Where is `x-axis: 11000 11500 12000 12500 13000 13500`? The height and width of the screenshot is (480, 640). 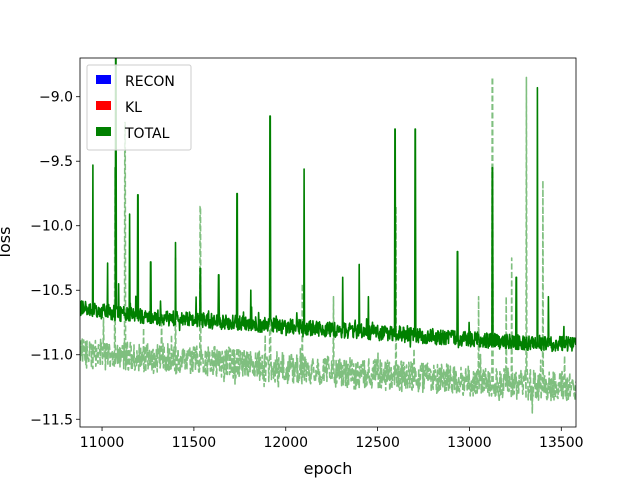 x-axis: 11000 11500 12000 12500 13000 13500 is located at coordinates (332, 439).